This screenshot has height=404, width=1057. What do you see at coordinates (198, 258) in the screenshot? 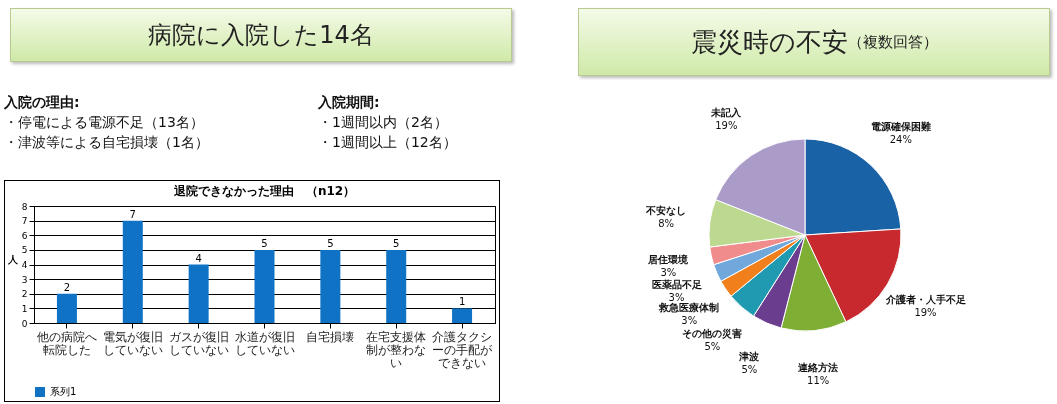
I see `data-label: 4` at bounding box center [198, 258].